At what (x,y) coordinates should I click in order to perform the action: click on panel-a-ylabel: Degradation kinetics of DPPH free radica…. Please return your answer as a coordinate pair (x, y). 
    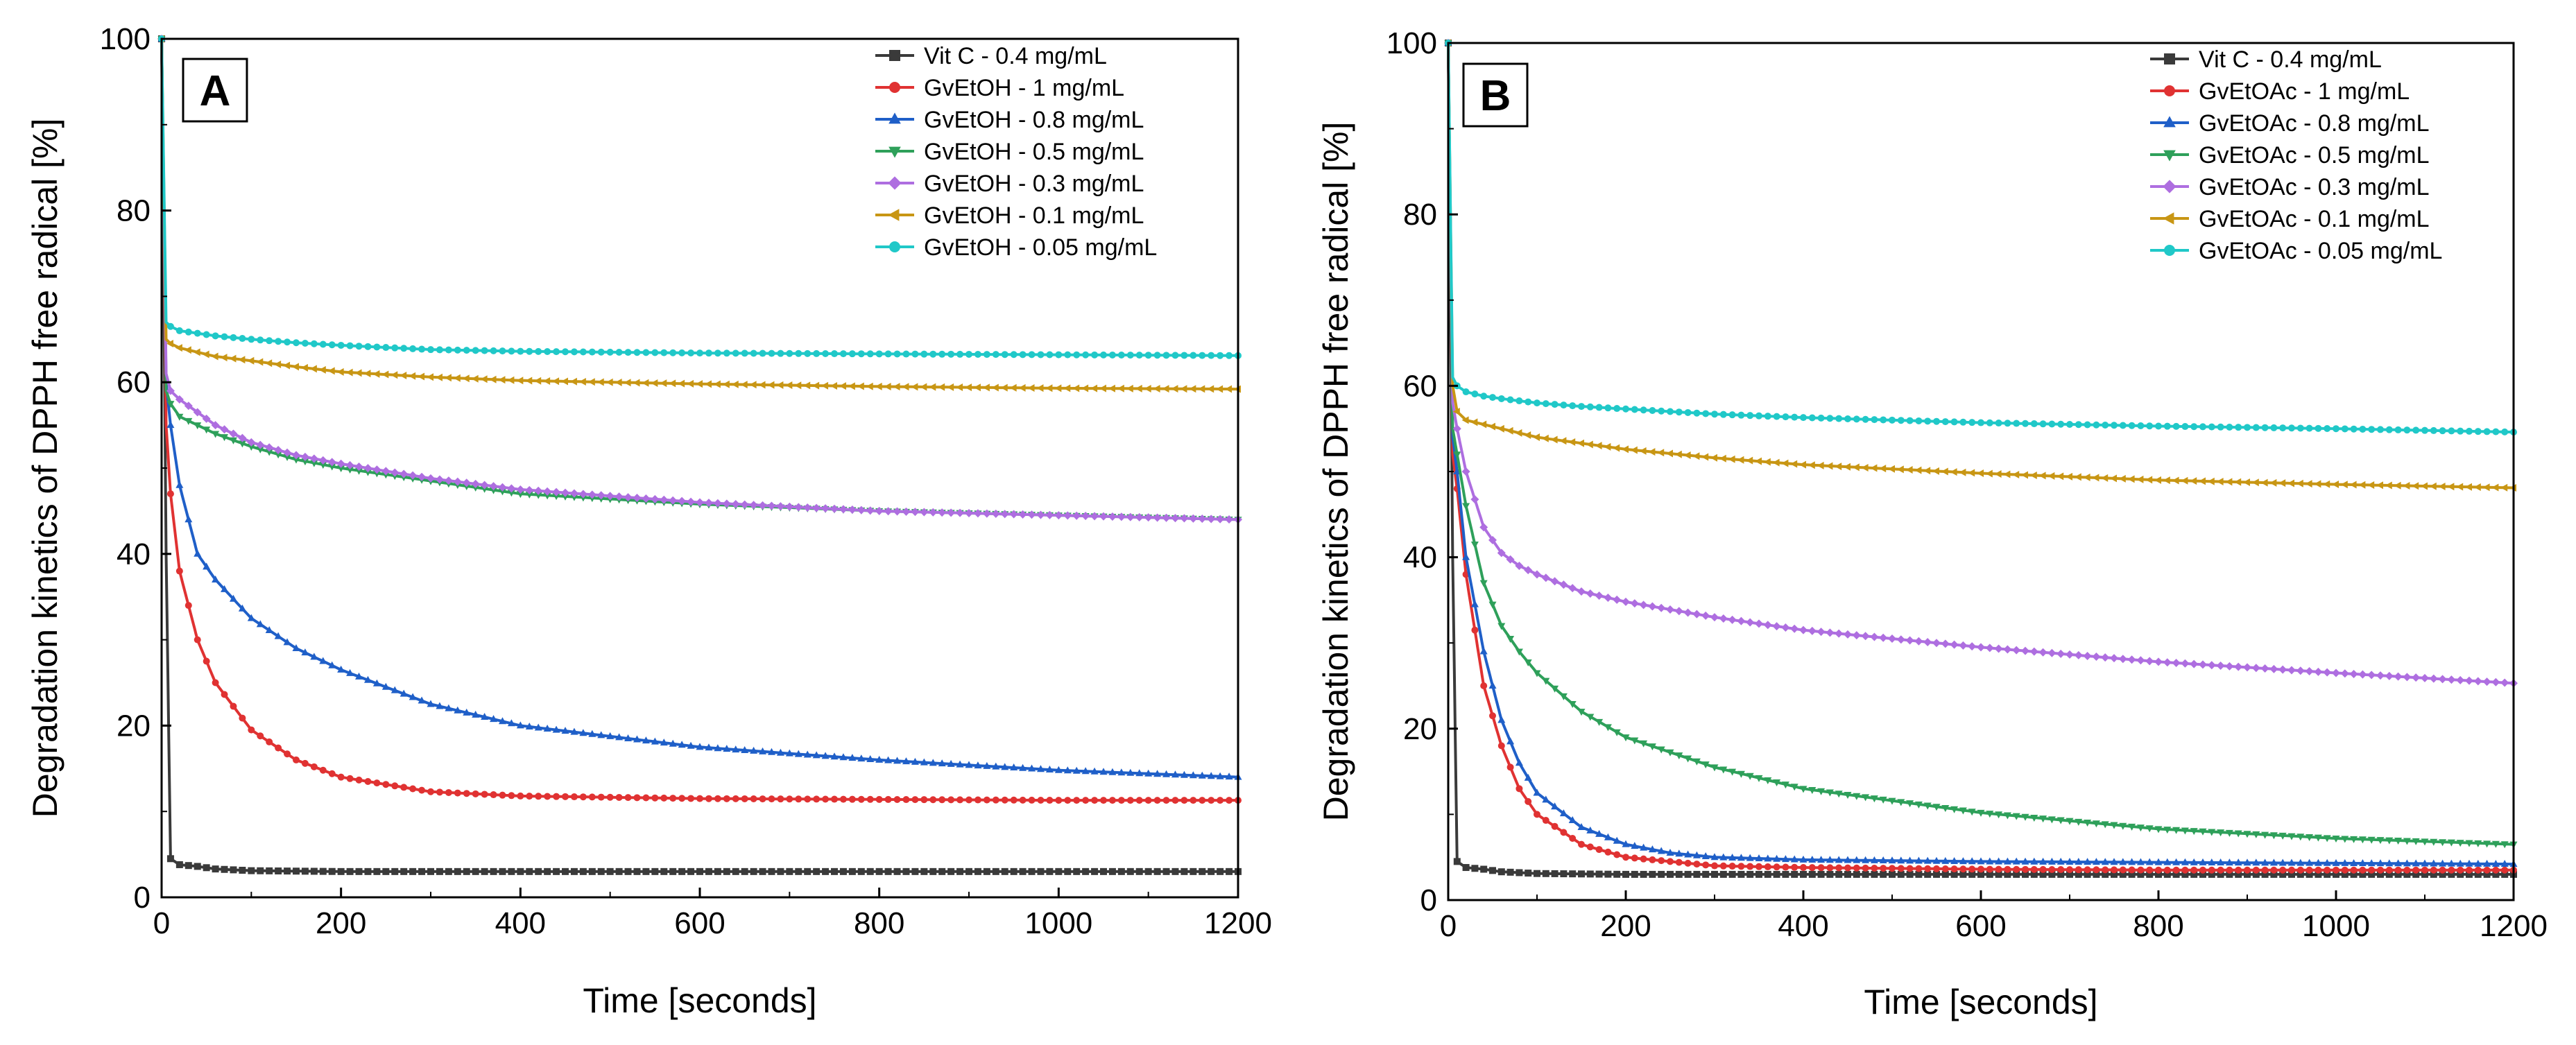
    Looking at the image, I should click on (45, 468).